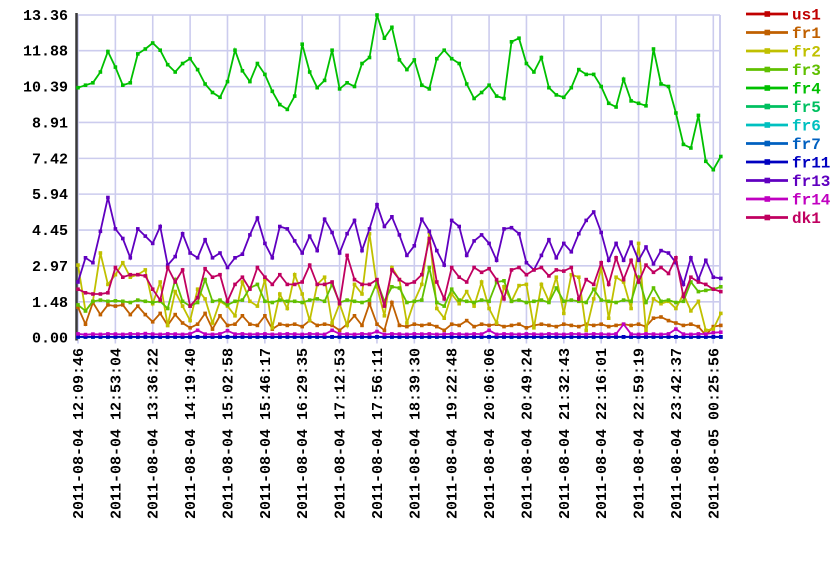 This screenshot has height=565, width=840. What do you see at coordinates (767, 199) in the screenshot?
I see `legend-marker-swatch` at bounding box center [767, 199].